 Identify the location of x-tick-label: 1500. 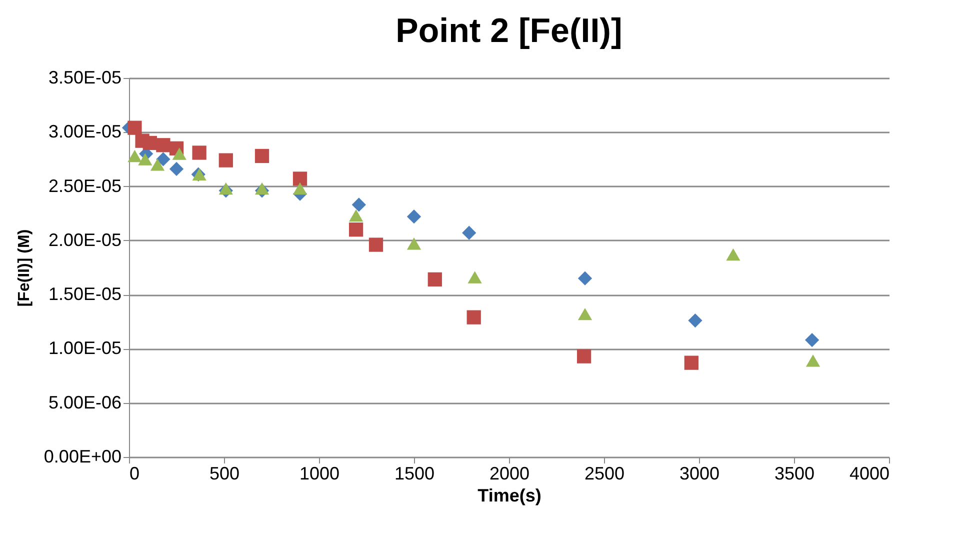
(414, 474).